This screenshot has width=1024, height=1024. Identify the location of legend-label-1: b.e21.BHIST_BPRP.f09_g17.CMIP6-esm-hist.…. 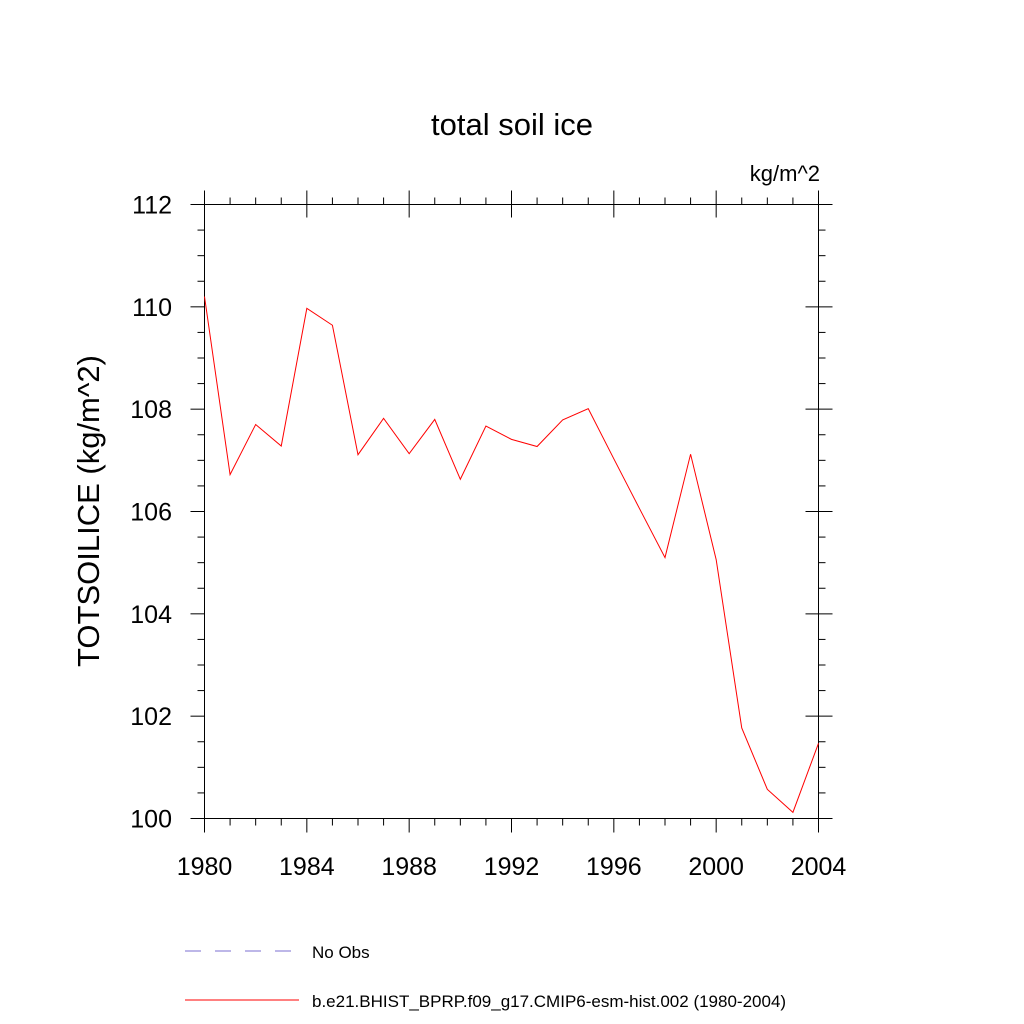
(549, 1001).